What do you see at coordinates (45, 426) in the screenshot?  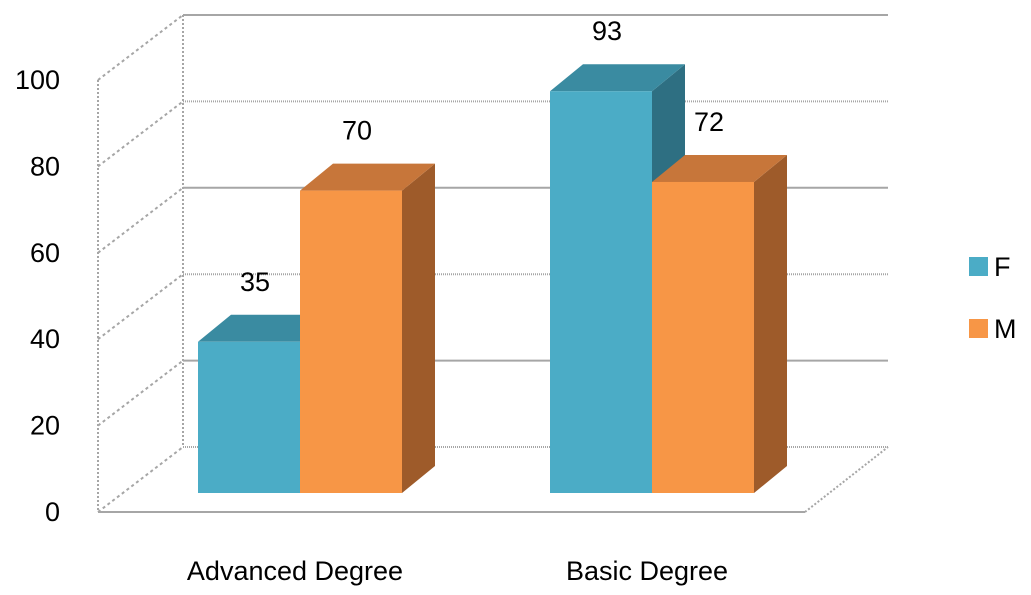 I see `y-tick-label: 20` at bounding box center [45, 426].